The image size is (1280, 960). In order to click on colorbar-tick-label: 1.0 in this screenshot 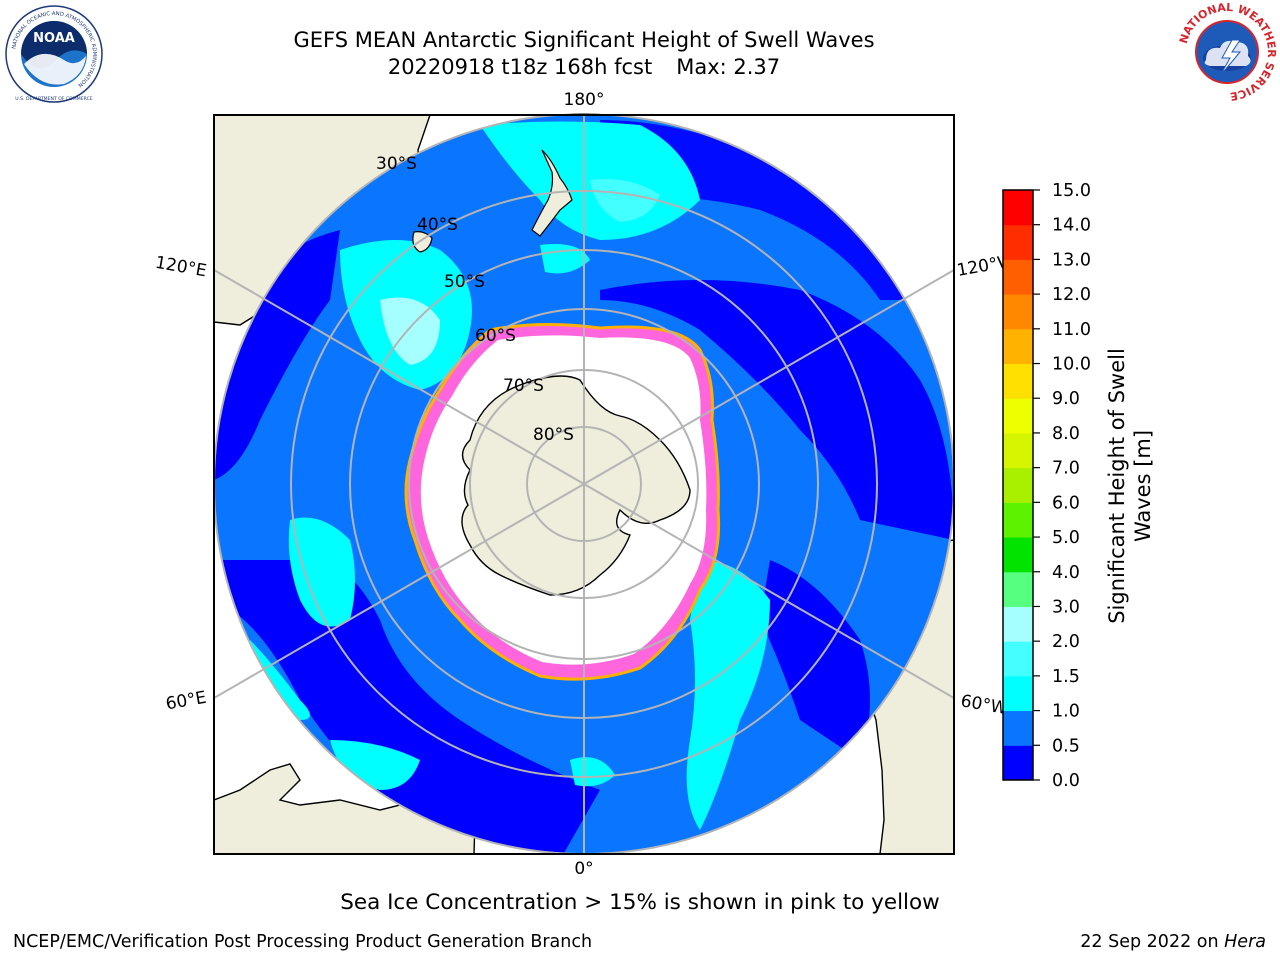, I will do `click(1066, 712)`.